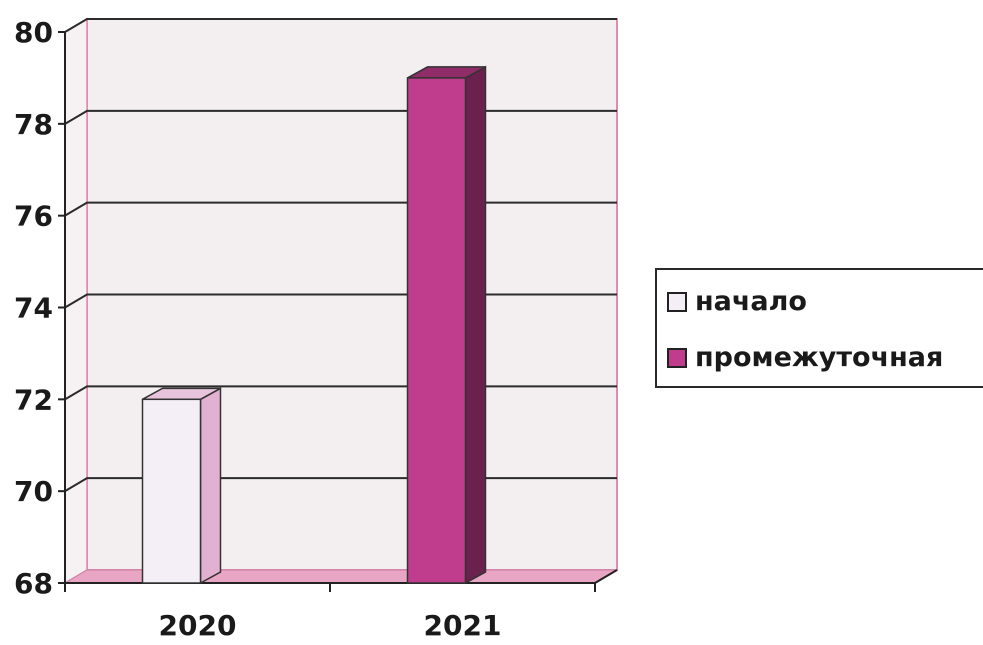 Image resolution: width=983 pixels, height=645 pixels. I want to click on legend-label-promezhutochnaya: промежуточная, so click(819, 357).